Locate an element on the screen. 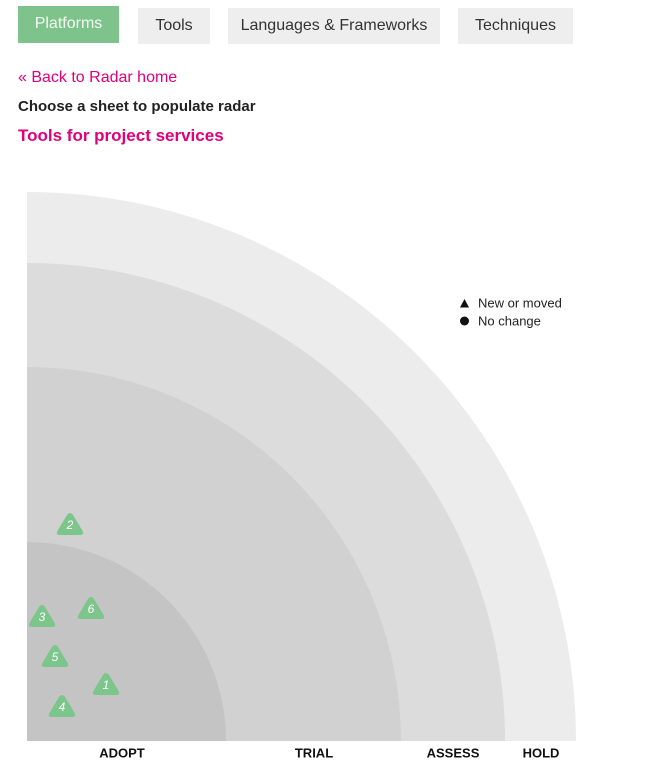 Image resolution: width=648 pixels, height=762 pixels. ring-label-assess: ASSESS is located at coordinates (453, 753).